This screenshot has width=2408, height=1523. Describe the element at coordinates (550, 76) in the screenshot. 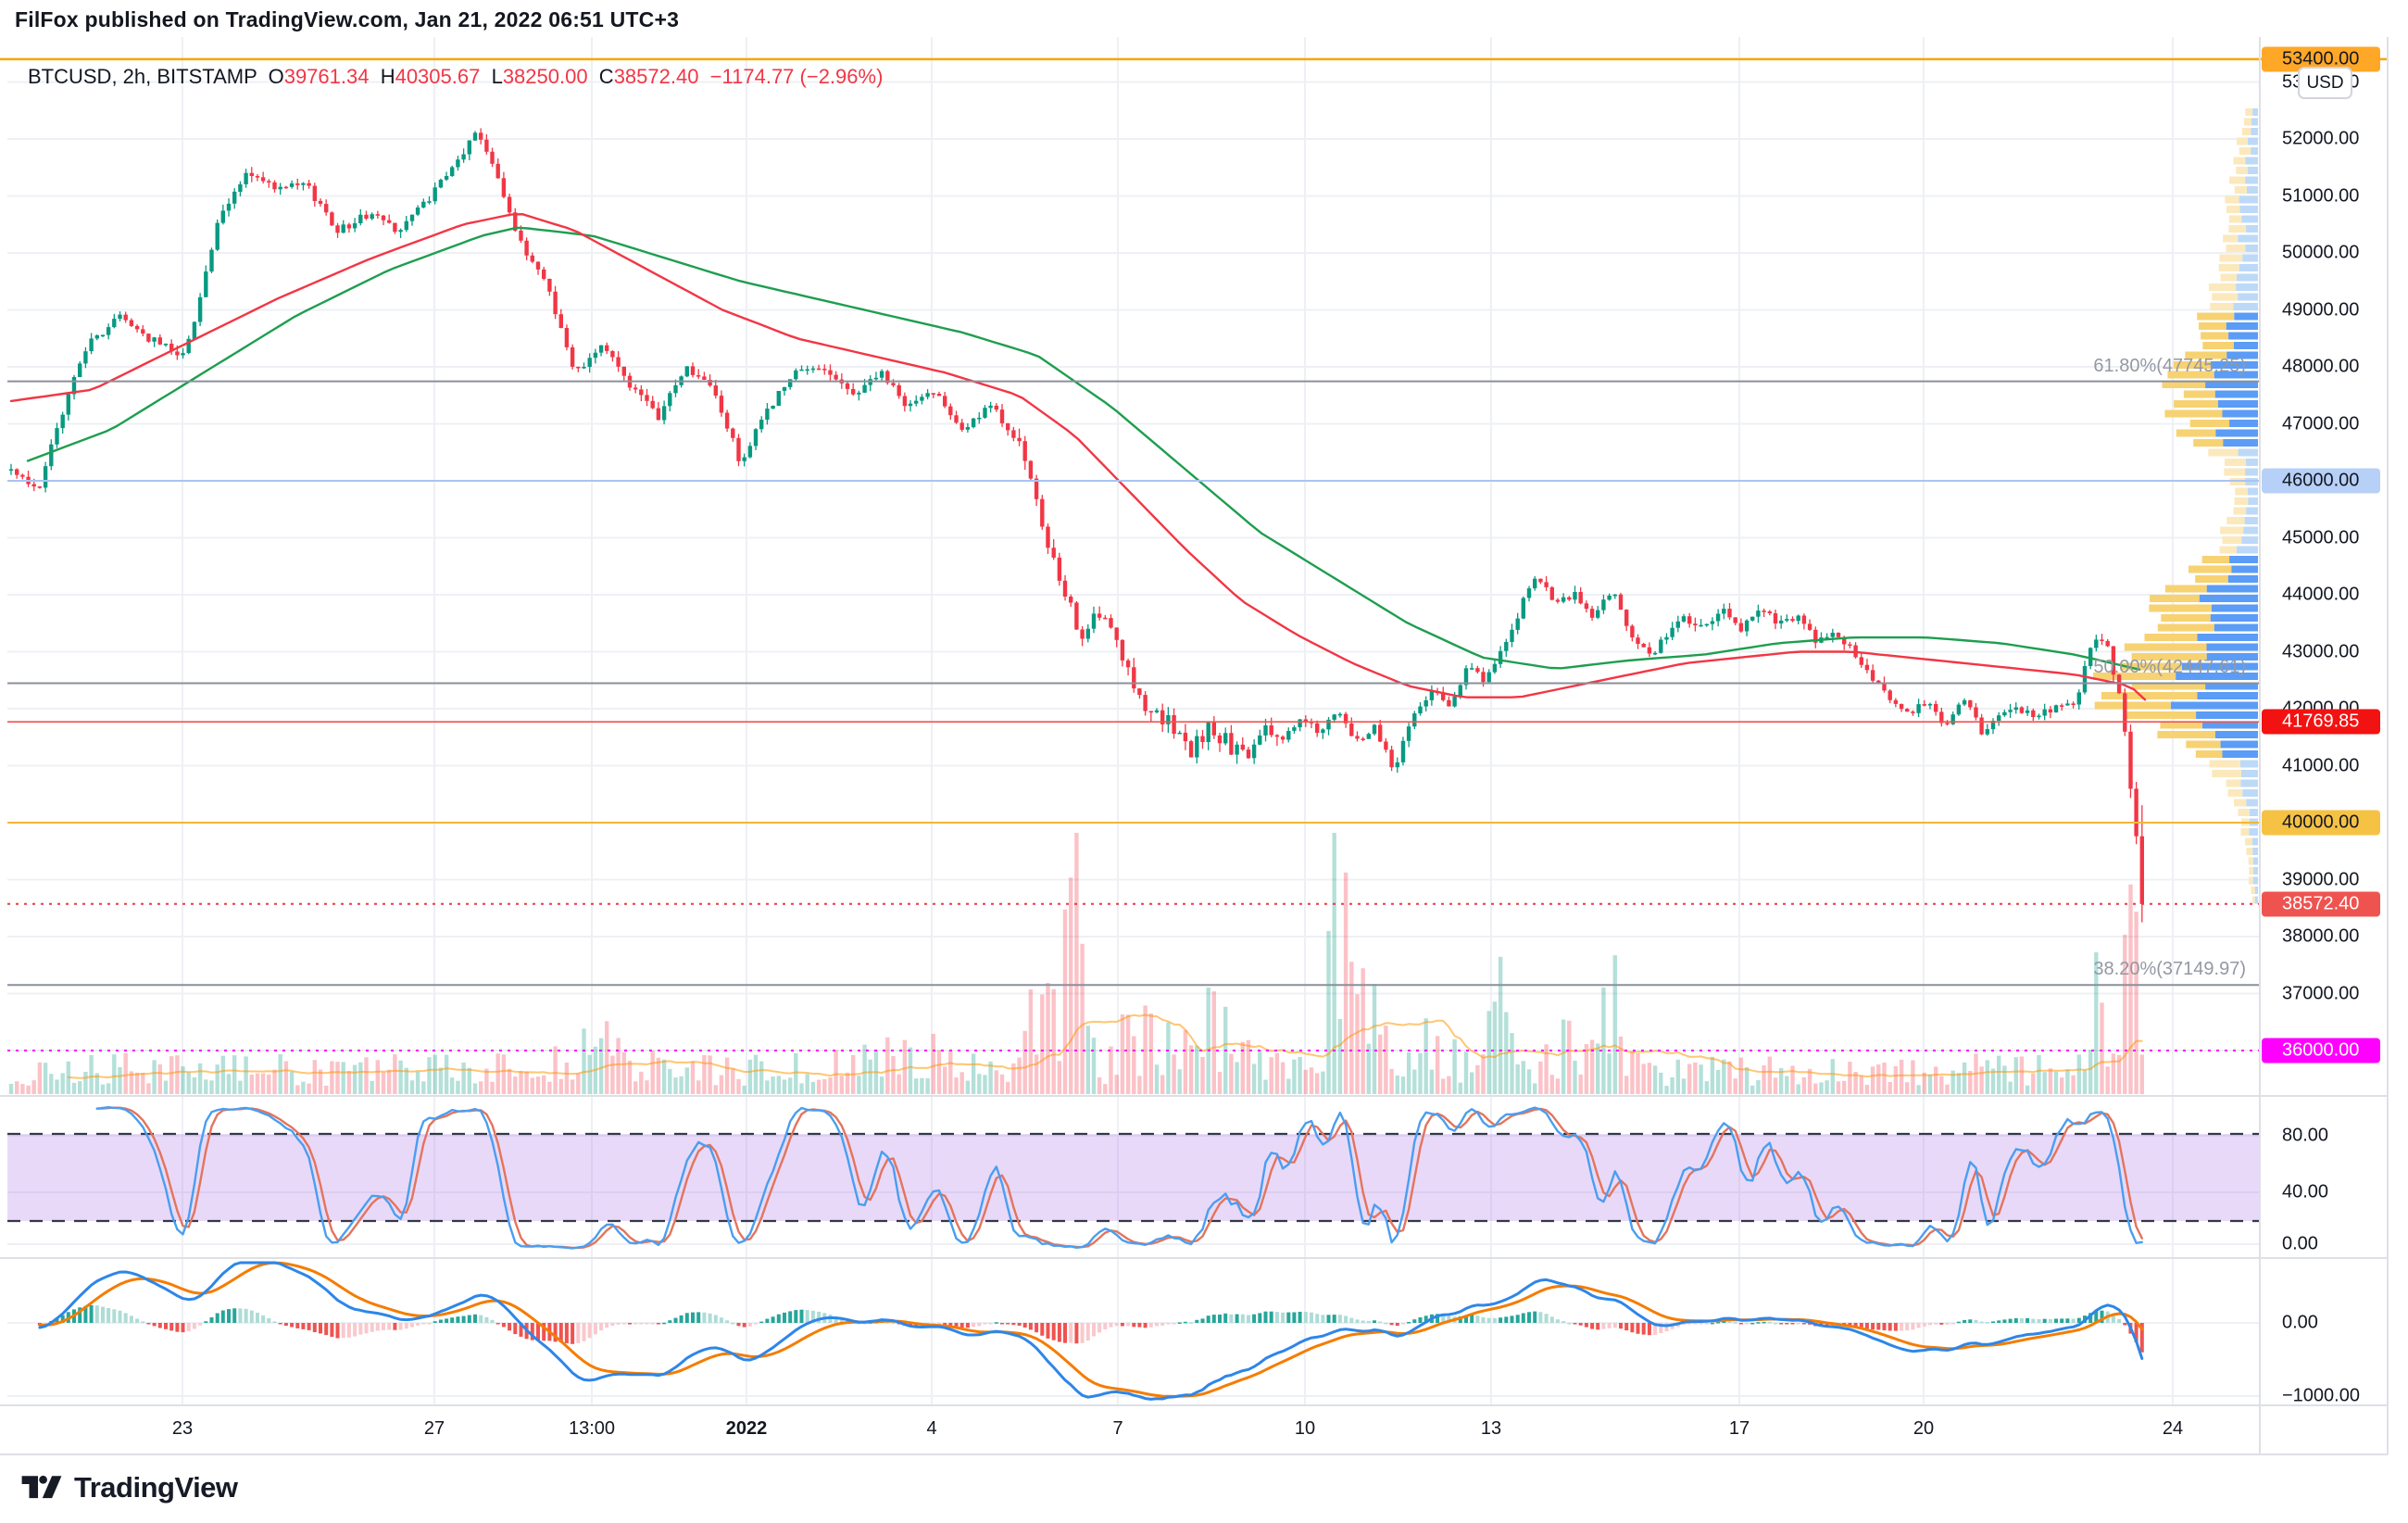

I see `legend-ohlc-value: 38250.00` at that location.